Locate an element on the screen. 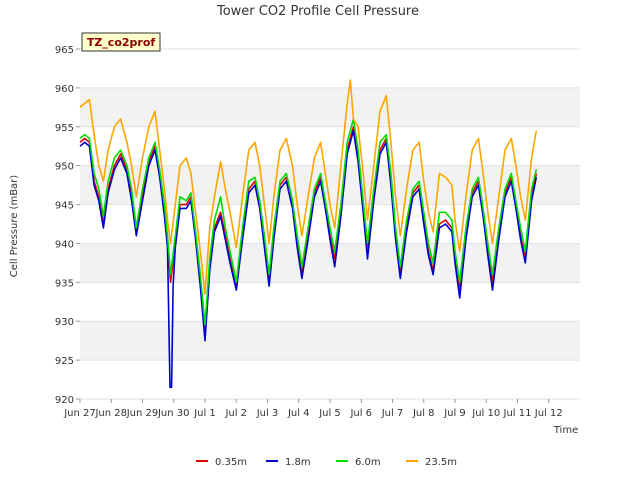 This screenshot has width=640, height=480. x-tick-label: Jun 30 is located at coordinates (173, 413).